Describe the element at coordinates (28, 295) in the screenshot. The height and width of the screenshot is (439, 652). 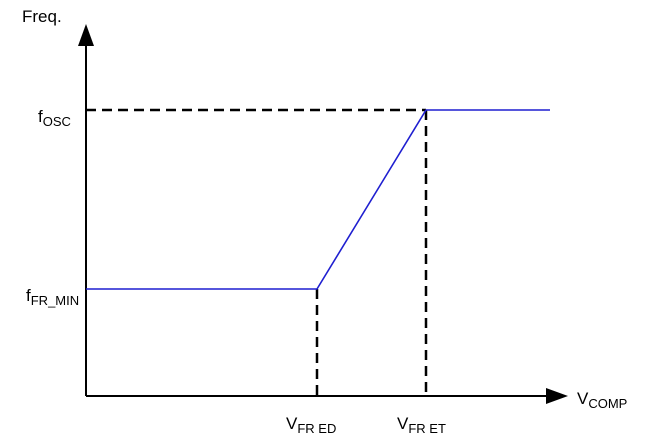
I see `y-tick-ffr-min-main: f` at that location.